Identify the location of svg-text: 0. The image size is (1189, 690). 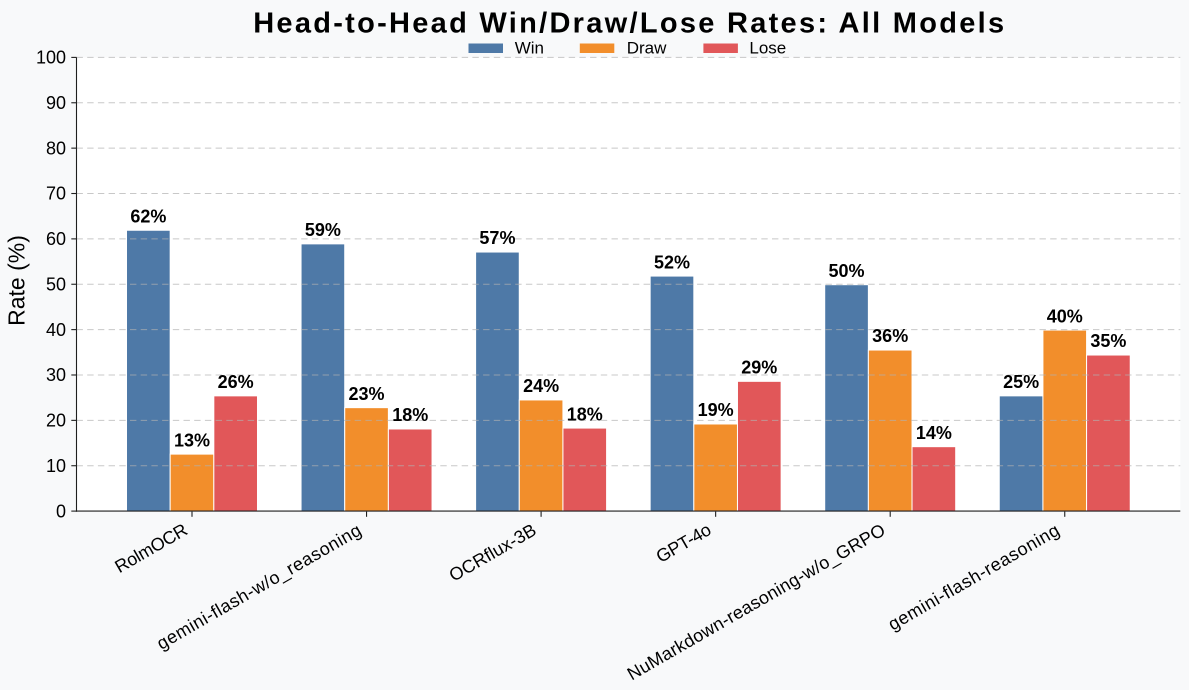
(61, 511).